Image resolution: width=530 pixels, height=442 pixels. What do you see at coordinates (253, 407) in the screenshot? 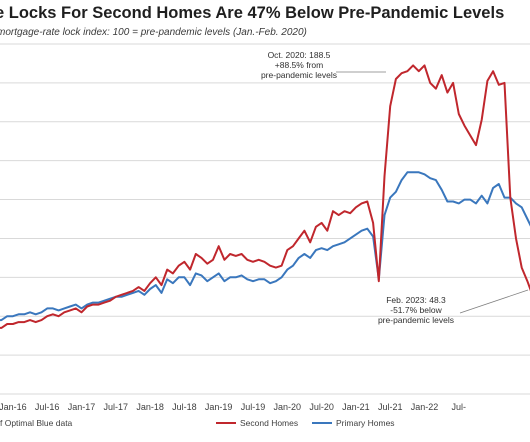
I see `x-tick-label: Jul-19` at bounding box center [253, 407].